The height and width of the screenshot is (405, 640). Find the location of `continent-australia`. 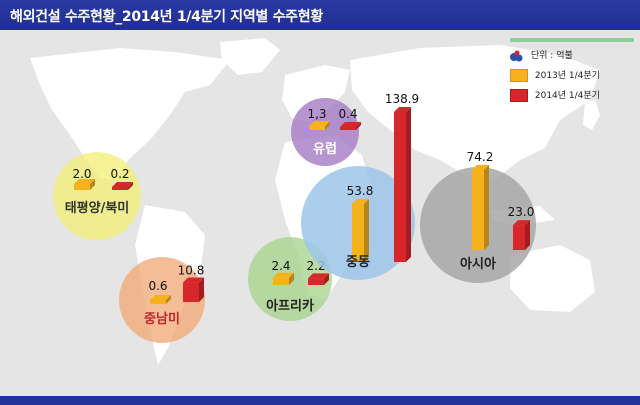

continent-australia is located at coordinates (552, 278).